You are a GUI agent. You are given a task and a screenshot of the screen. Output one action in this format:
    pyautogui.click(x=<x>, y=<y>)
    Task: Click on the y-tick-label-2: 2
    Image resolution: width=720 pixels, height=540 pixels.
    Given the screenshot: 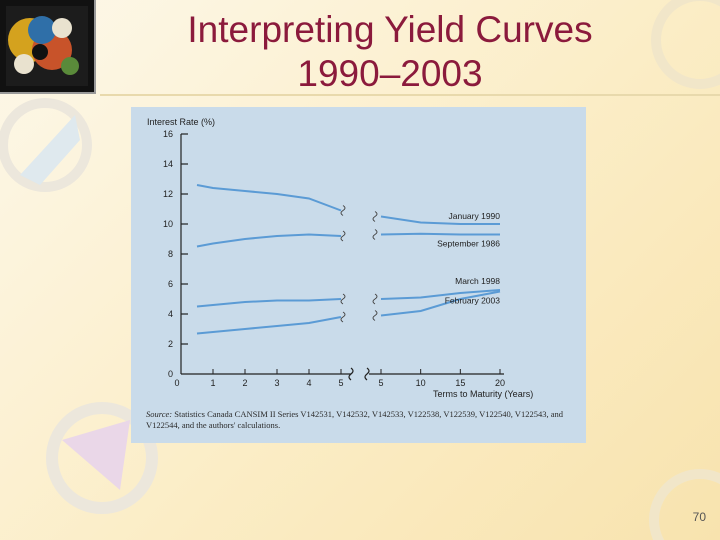 What is the action you would take?
    pyautogui.click(x=170, y=344)
    